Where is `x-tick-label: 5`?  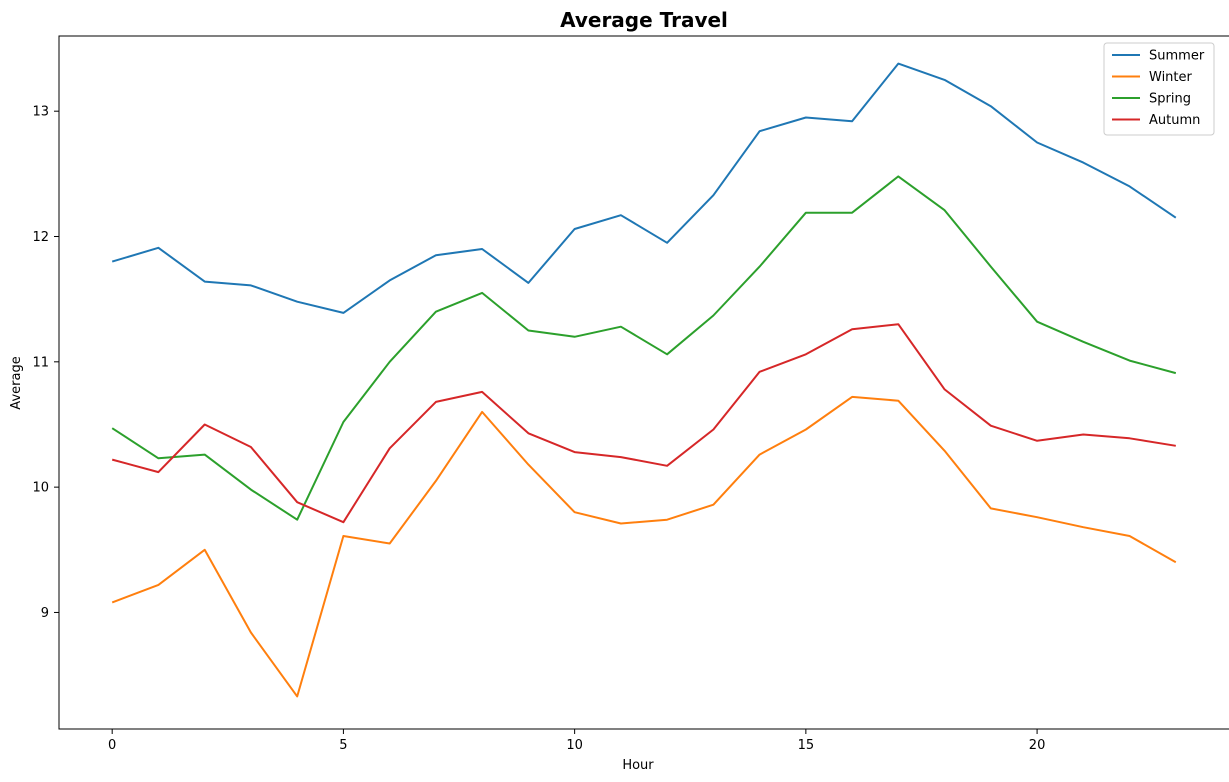 x-tick-label: 5 is located at coordinates (343, 745).